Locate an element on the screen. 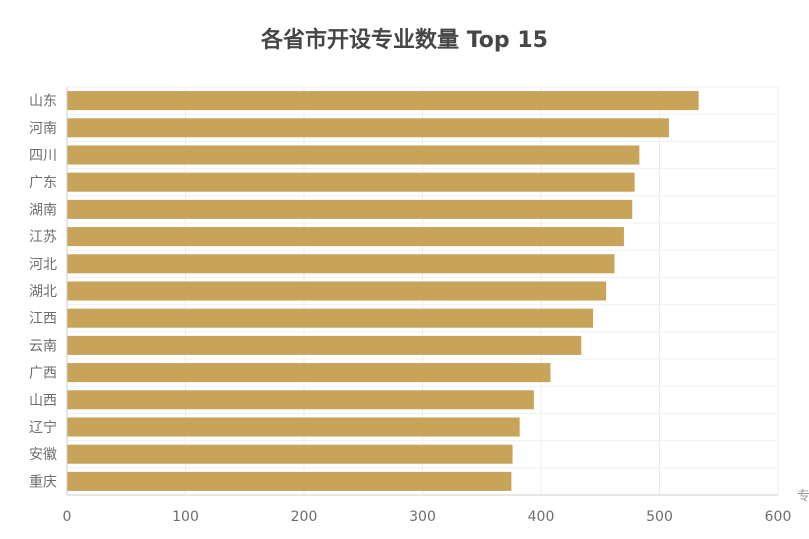  x-tick-label: 300 is located at coordinates (422, 517).